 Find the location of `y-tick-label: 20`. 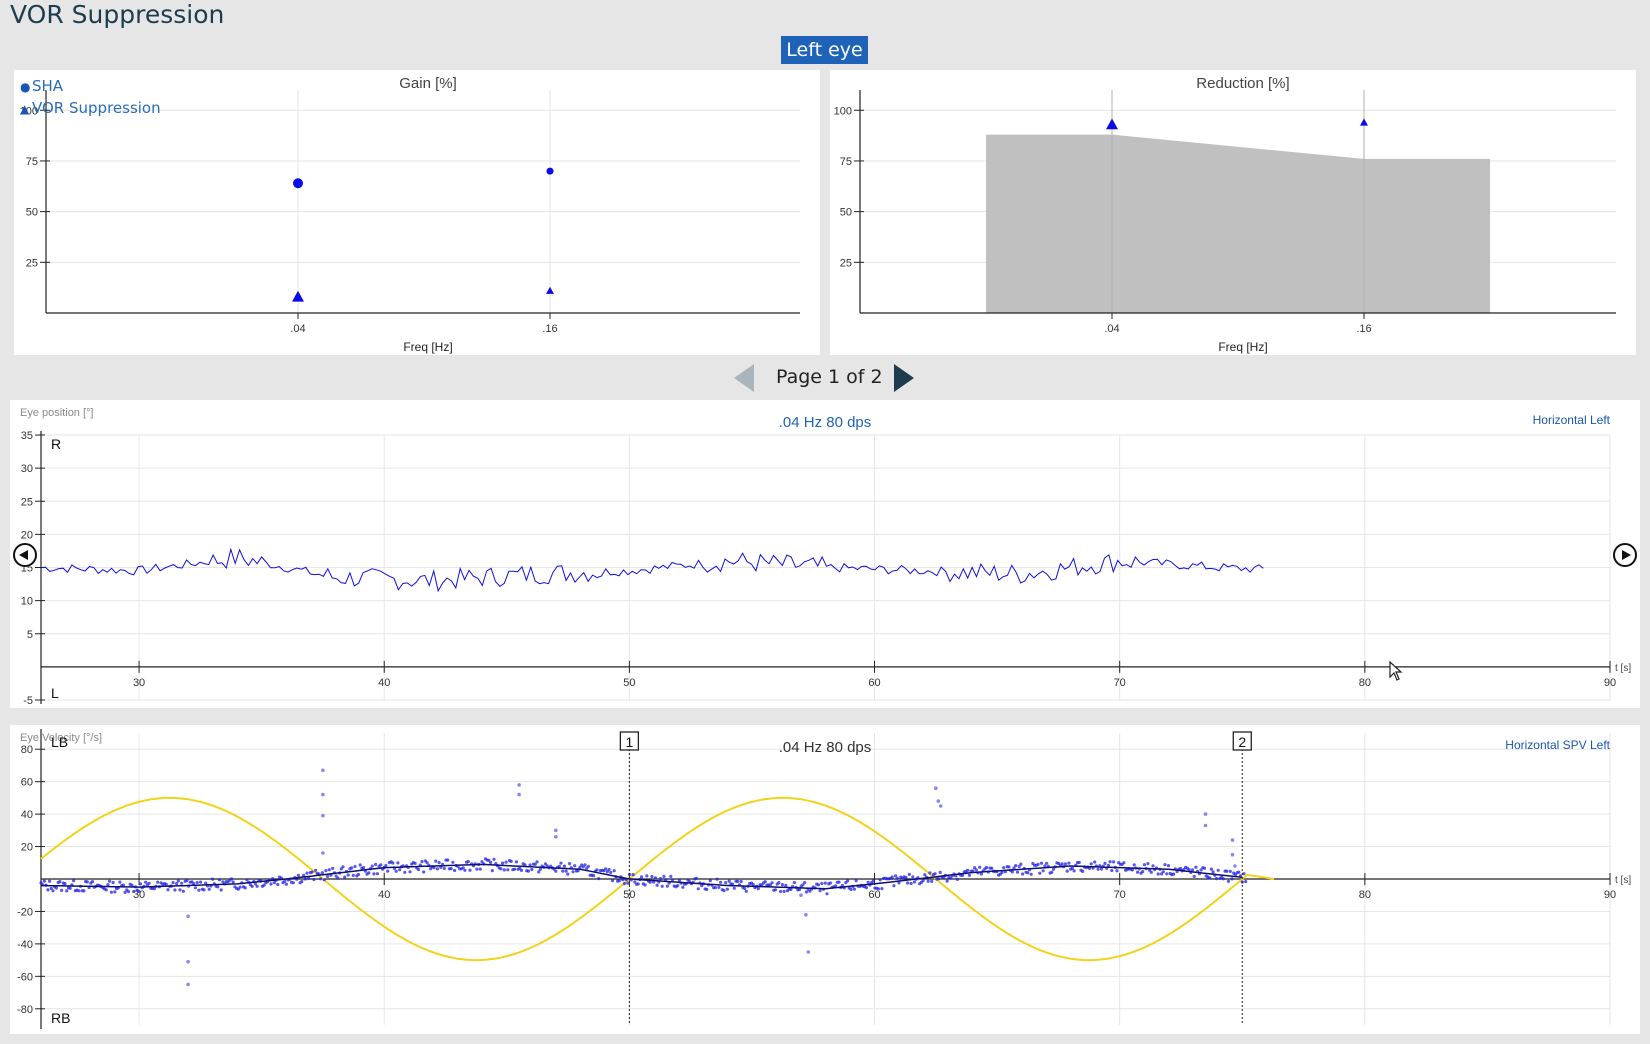

y-tick-label: 20 is located at coordinates (27, 535).